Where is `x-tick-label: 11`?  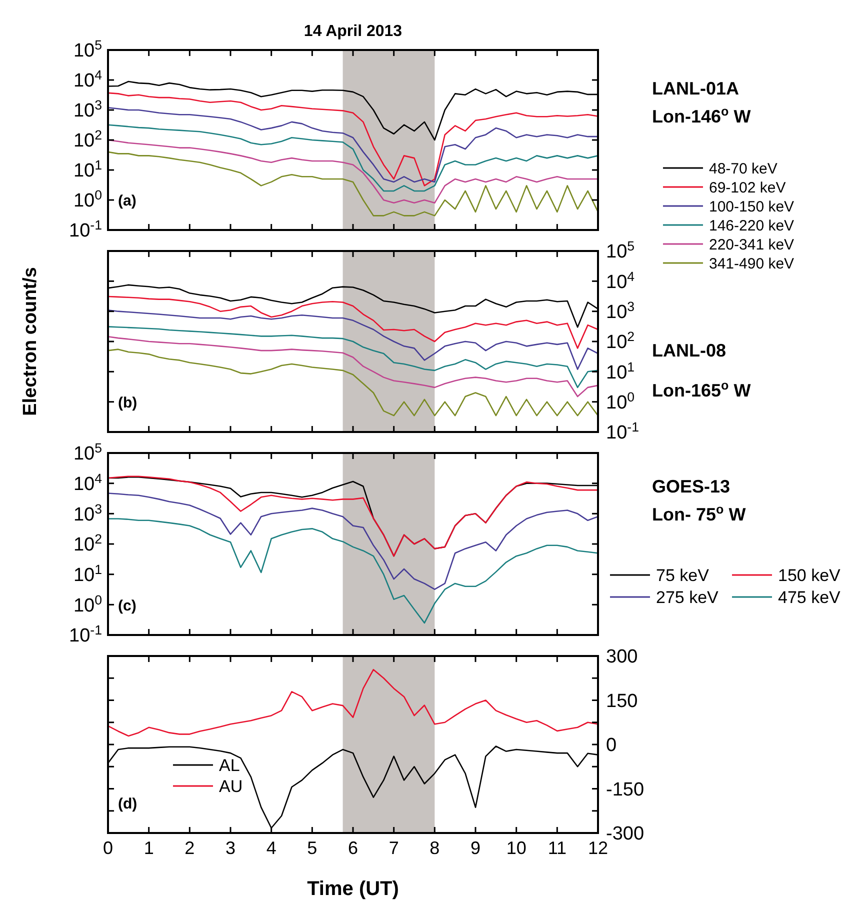
x-tick-label: 11 is located at coordinates (557, 848).